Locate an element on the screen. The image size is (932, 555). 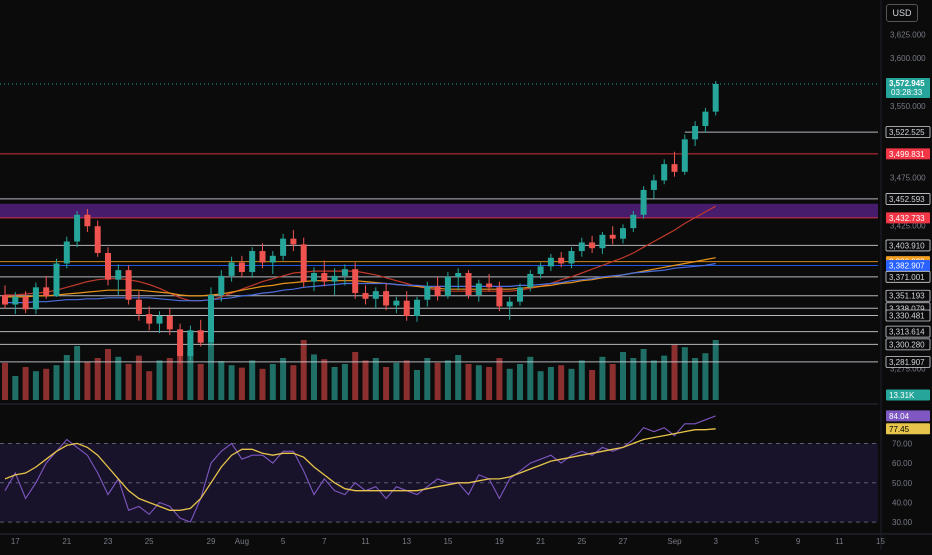
time-tick-label: 3 is located at coordinates (715, 541).